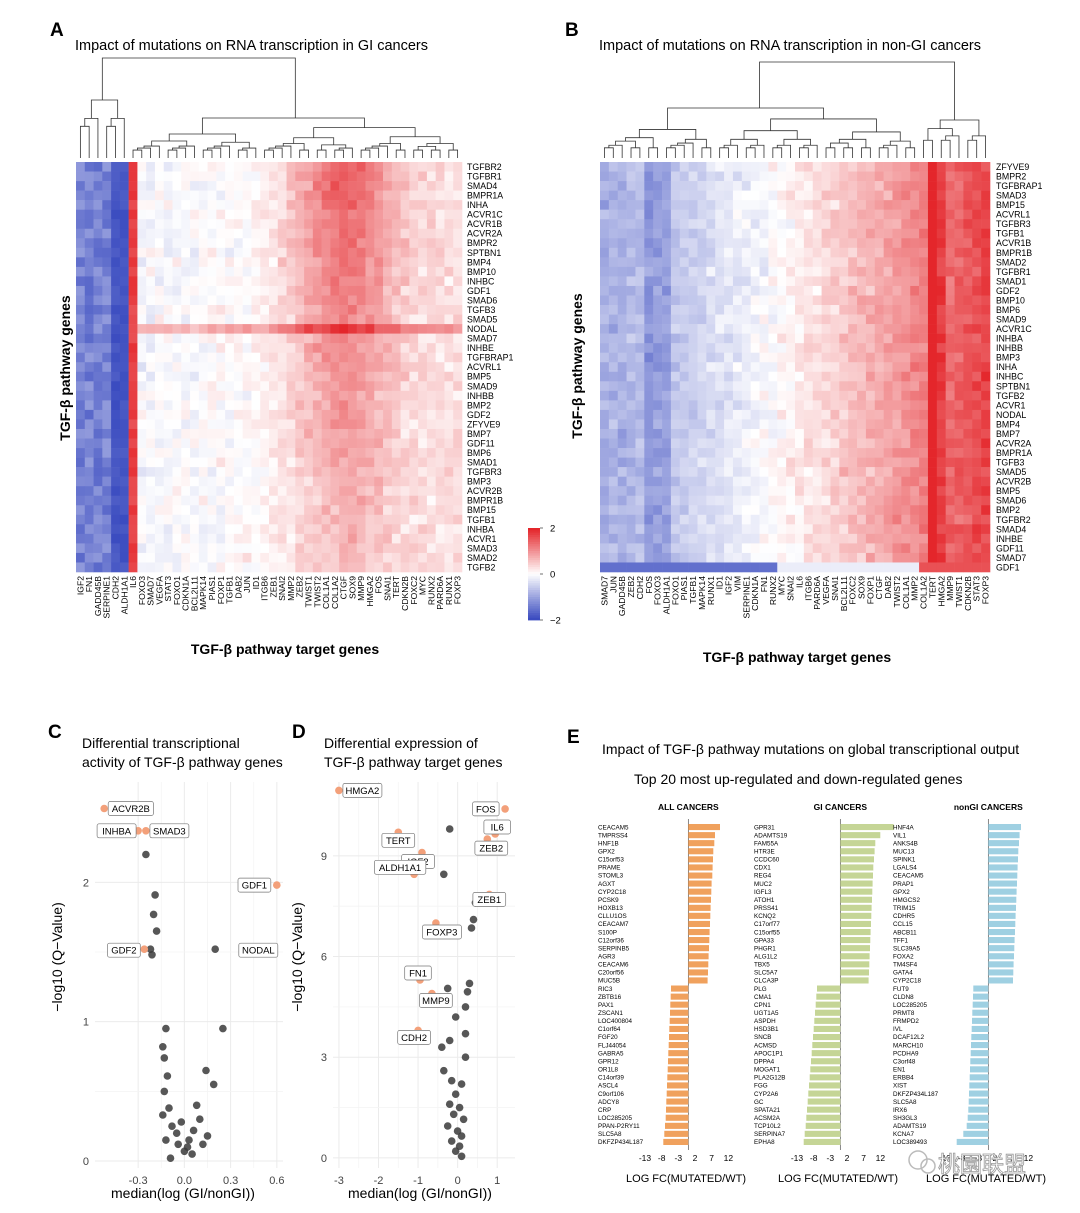  I want to click on point-label: MMP9, so click(435, 1001).